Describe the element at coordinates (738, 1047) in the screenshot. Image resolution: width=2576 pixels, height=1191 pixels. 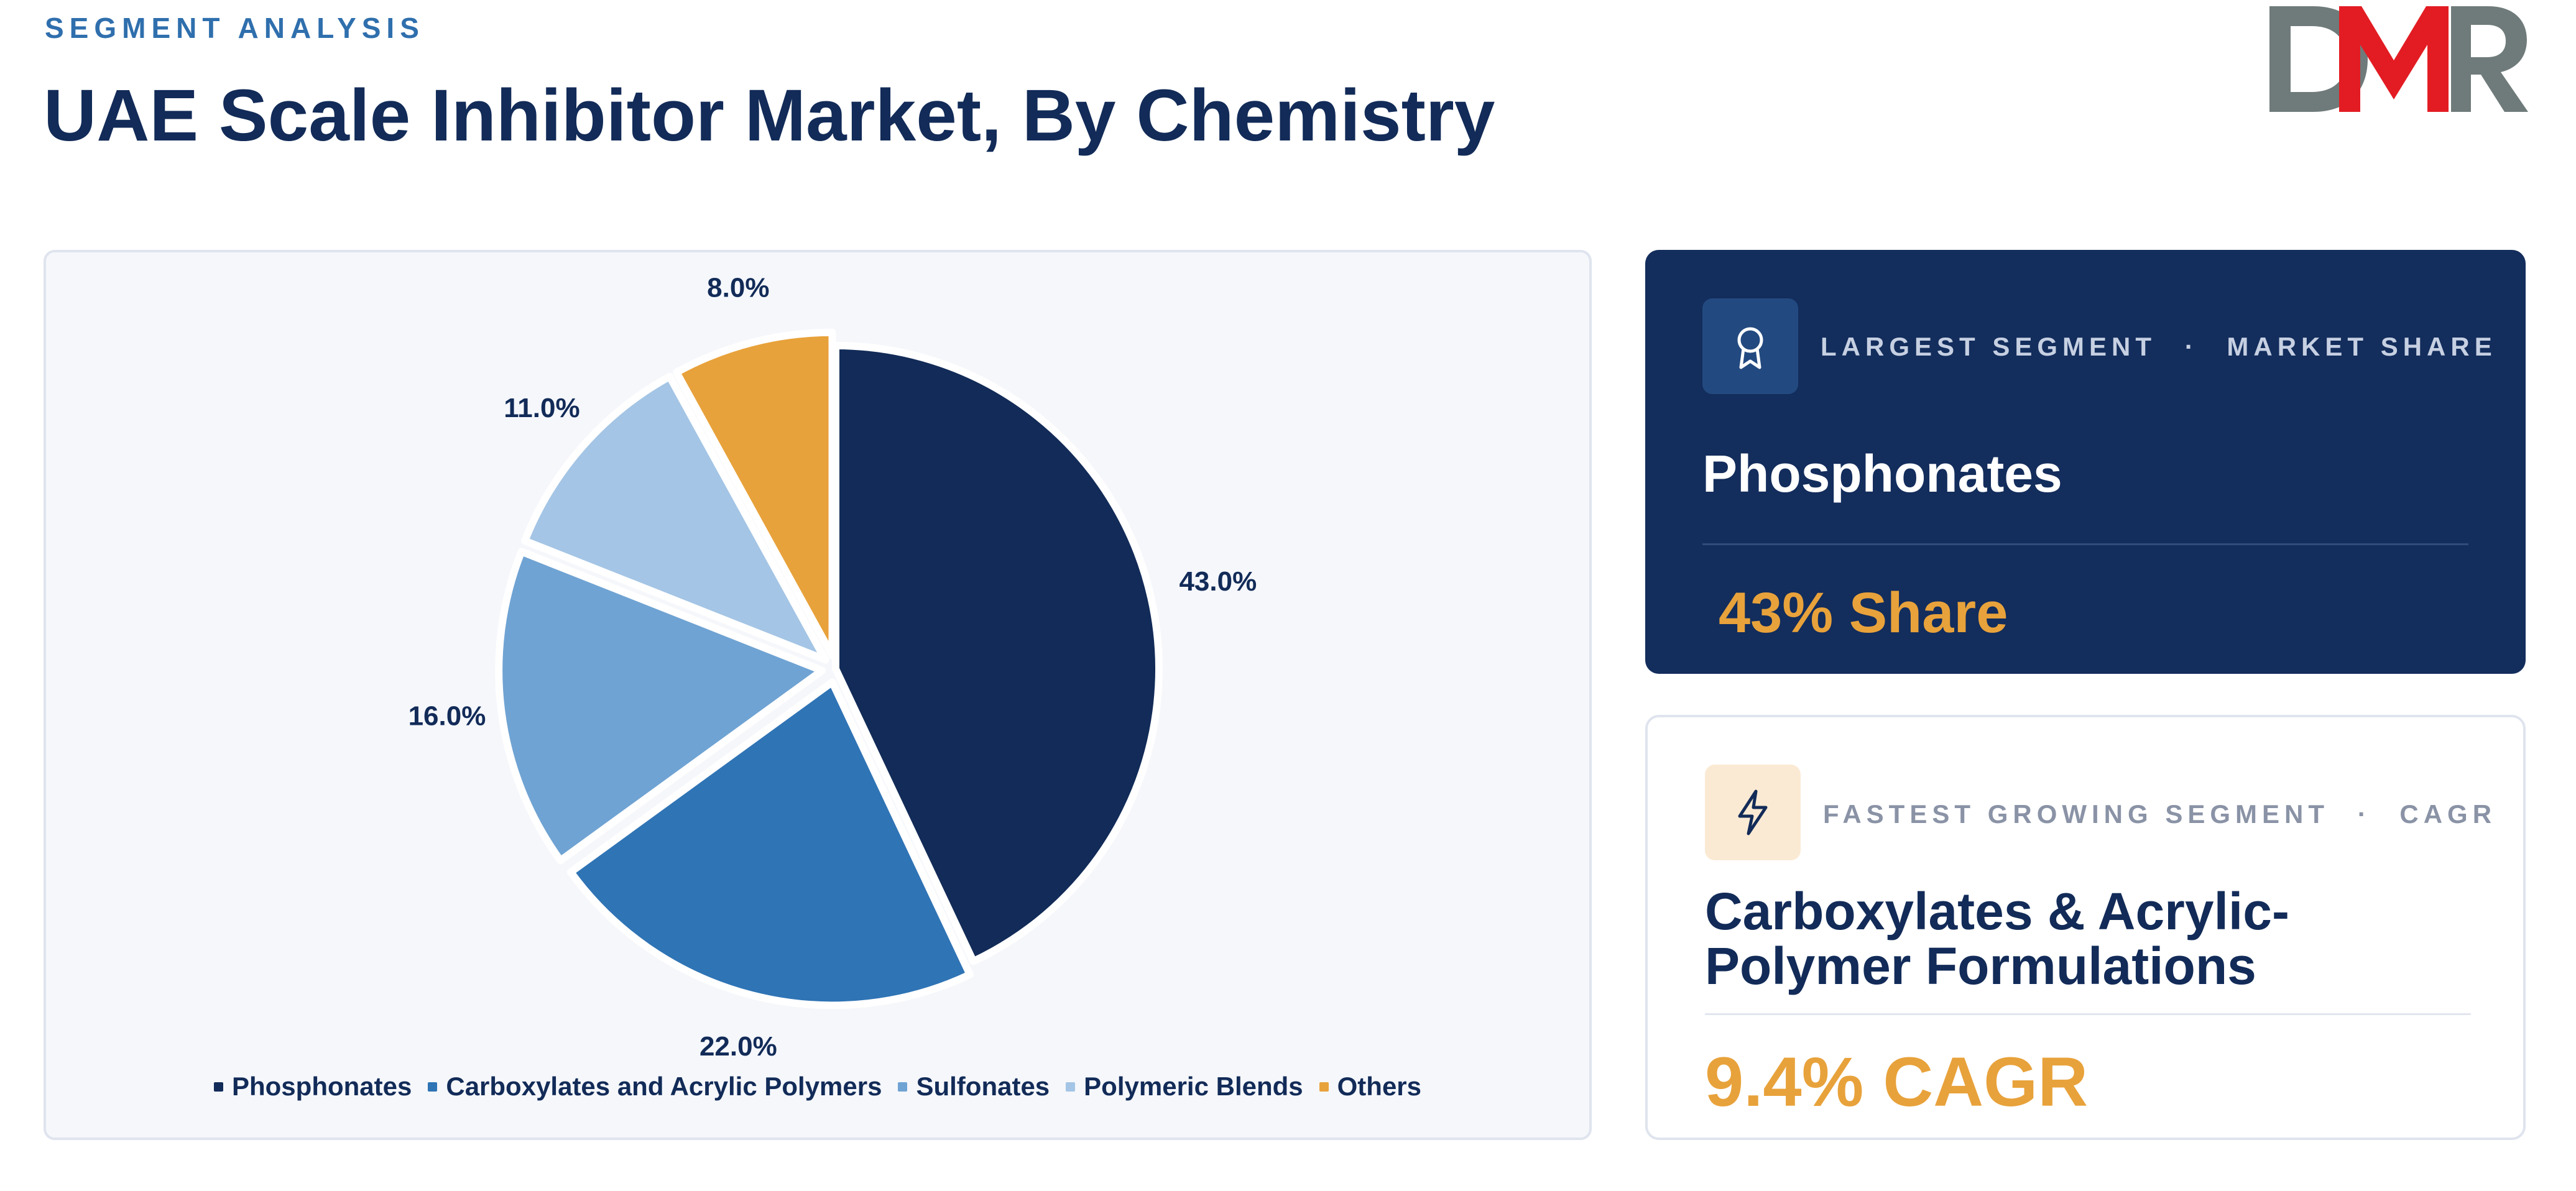
I see `data-label-carboxylates-and-acrylic-polymers: 22.0%` at that location.